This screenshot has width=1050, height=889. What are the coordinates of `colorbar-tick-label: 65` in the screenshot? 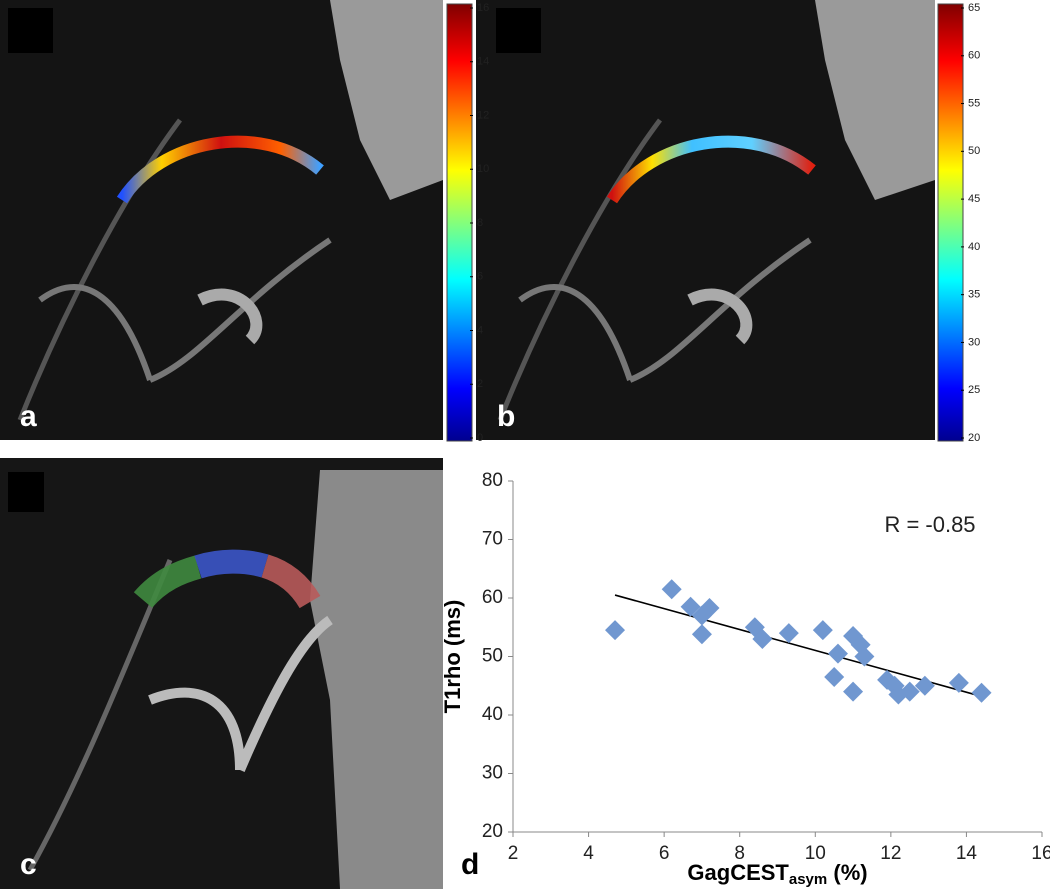 It's located at (974, 8).